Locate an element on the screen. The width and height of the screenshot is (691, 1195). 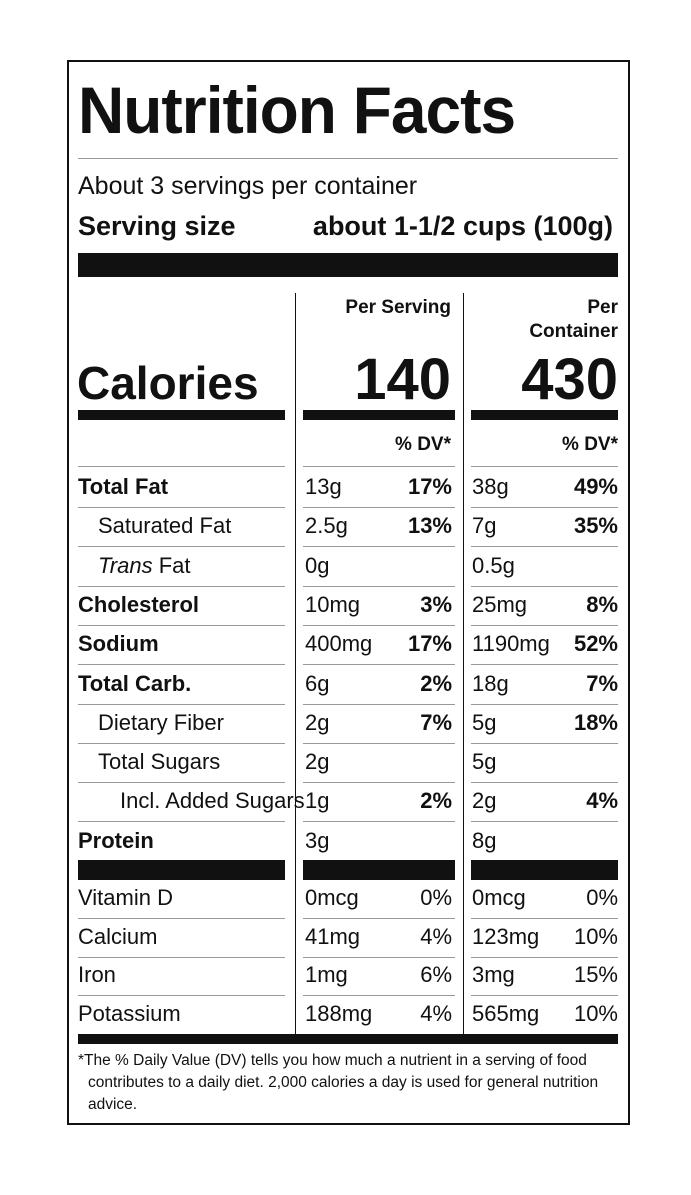
container-dv: 35% is located at coordinates (595, 526).